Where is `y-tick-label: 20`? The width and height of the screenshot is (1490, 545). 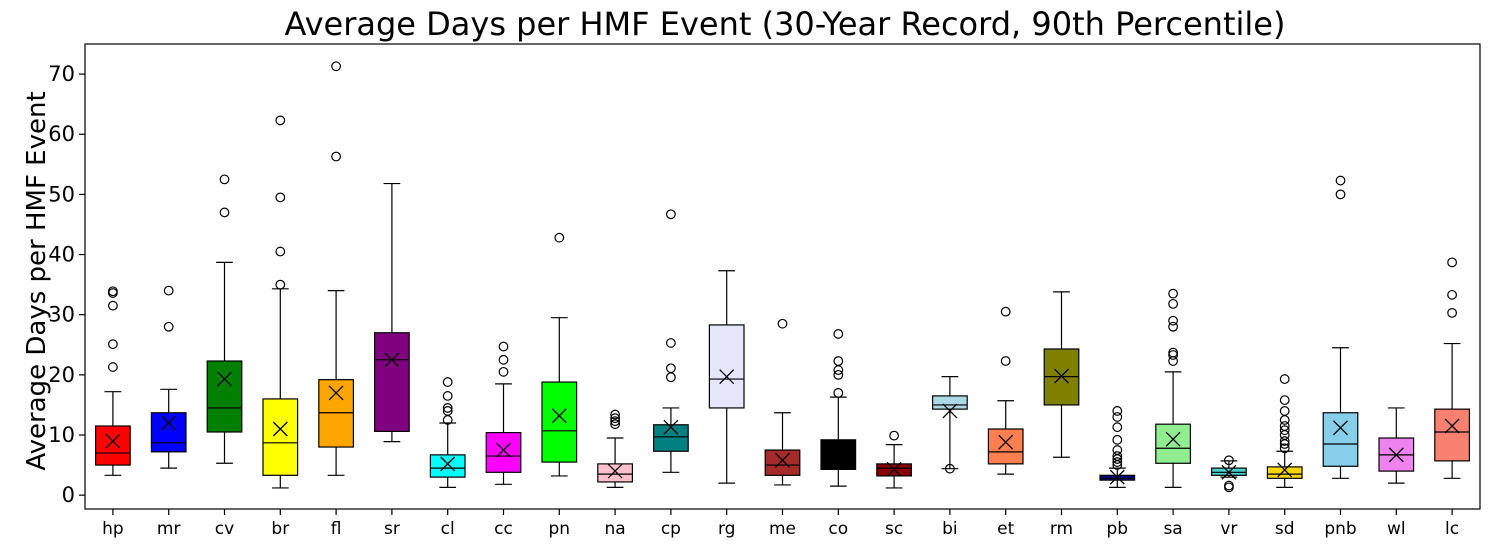
y-tick-label: 20 is located at coordinates (61, 375).